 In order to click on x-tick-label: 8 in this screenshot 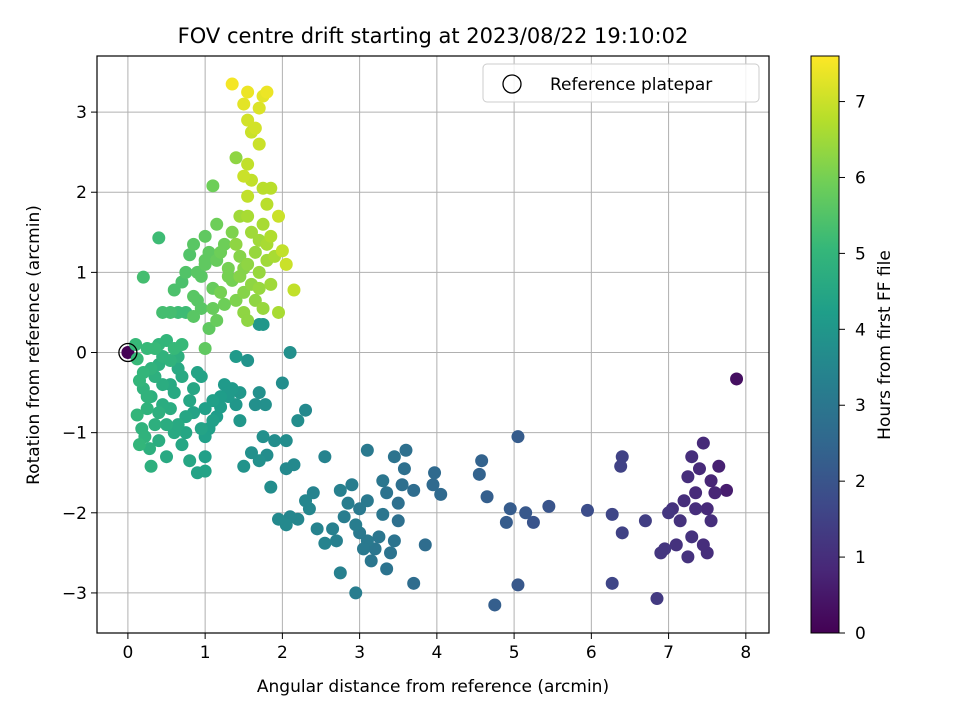, I will do `click(745, 653)`.